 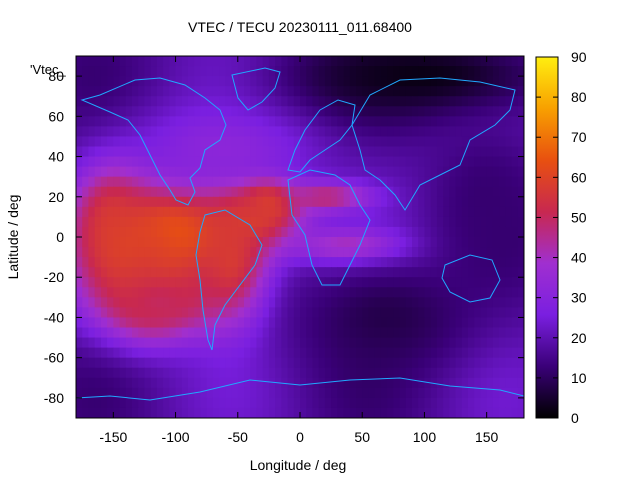 I want to click on coastline-antarctica, so click(x=300, y=389).